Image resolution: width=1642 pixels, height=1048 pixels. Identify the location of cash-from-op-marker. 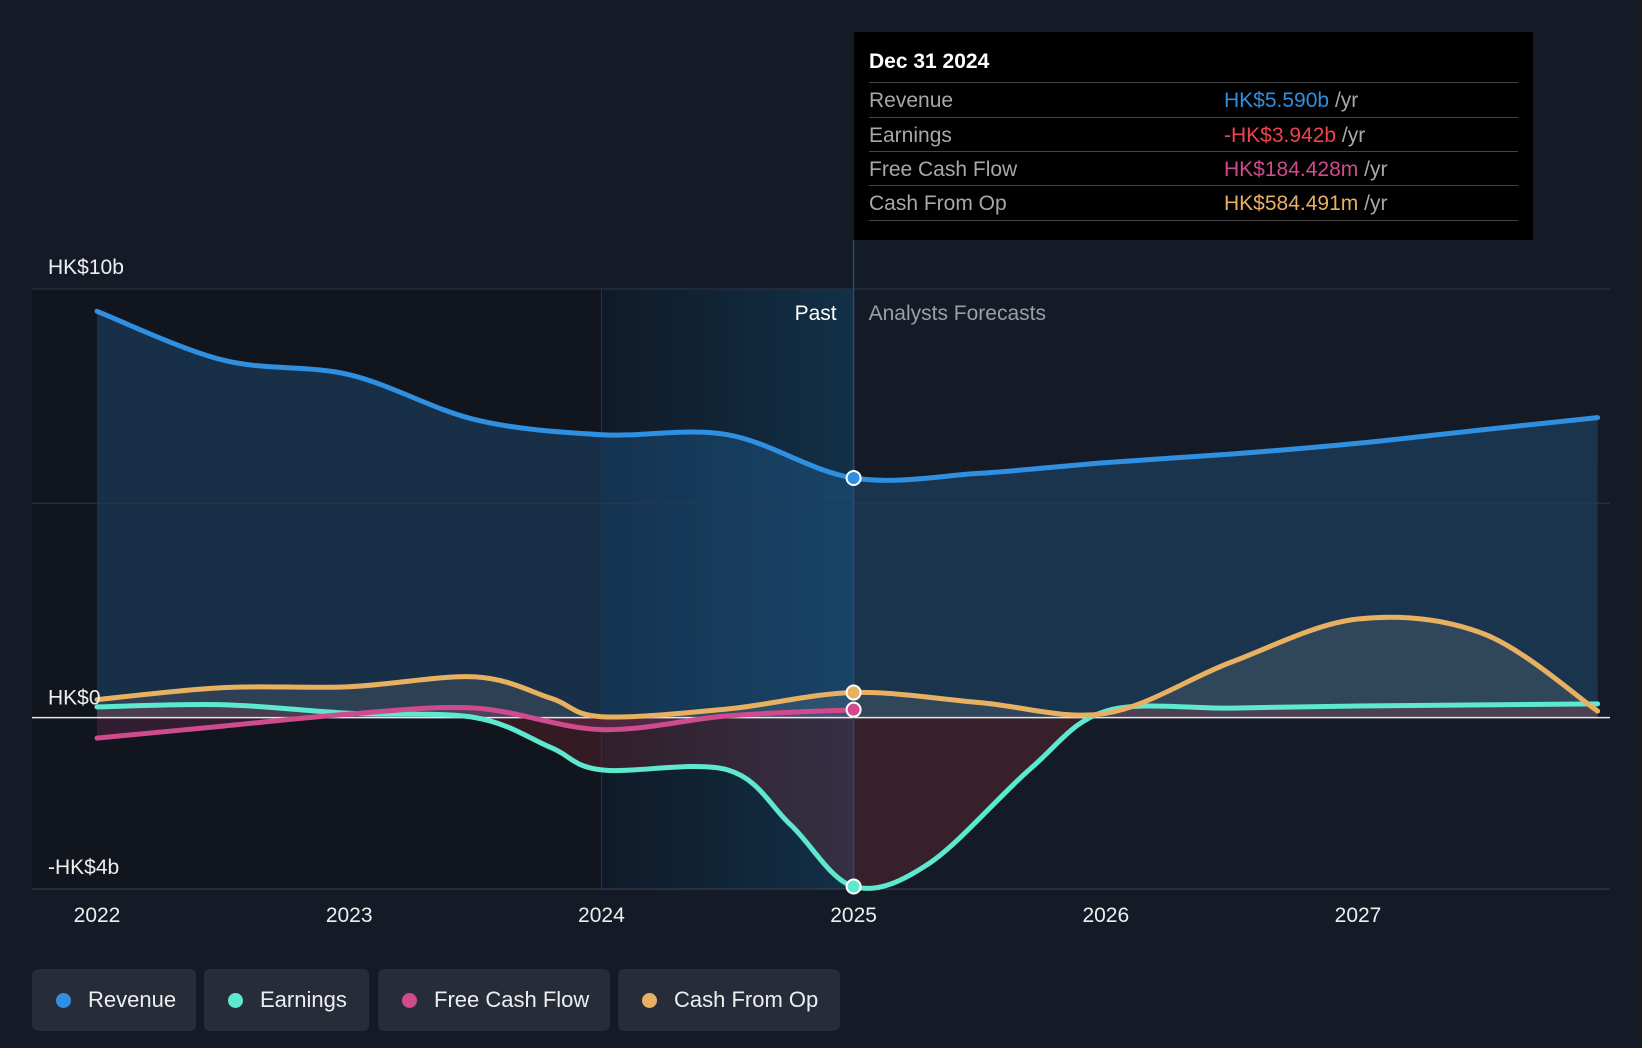
(853, 692).